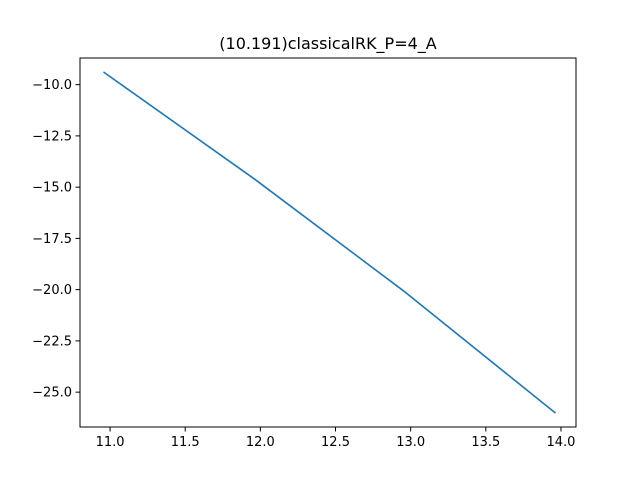 This screenshot has height=480, width=640. What do you see at coordinates (260, 442) in the screenshot?
I see `x-tick-label: 12.0` at bounding box center [260, 442].